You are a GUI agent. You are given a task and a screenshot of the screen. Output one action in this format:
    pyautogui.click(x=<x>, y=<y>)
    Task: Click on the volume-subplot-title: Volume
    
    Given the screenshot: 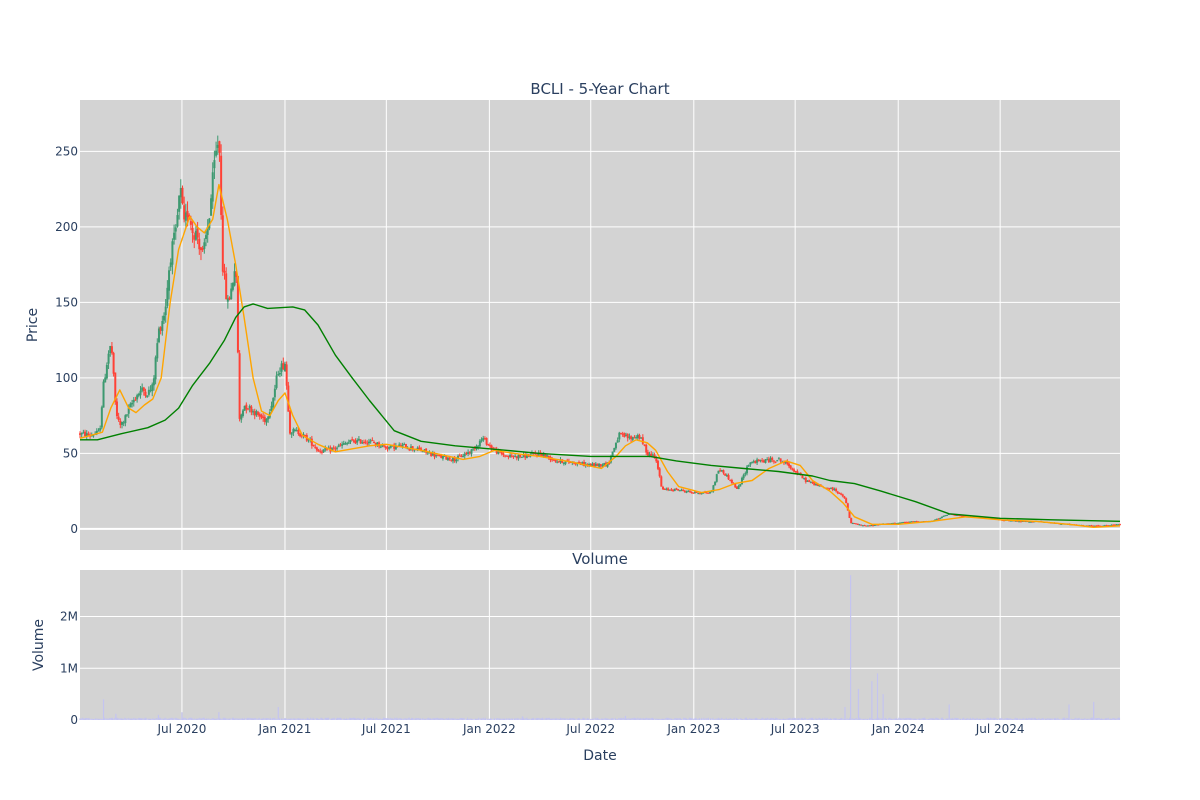 What is the action you would take?
    pyautogui.click(x=600, y=559)
    